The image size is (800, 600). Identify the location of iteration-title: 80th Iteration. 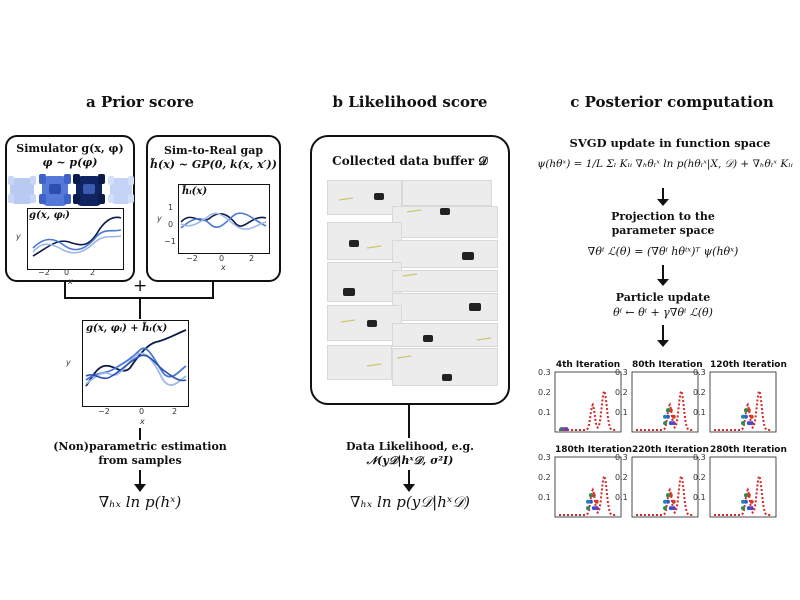
(667, 365).